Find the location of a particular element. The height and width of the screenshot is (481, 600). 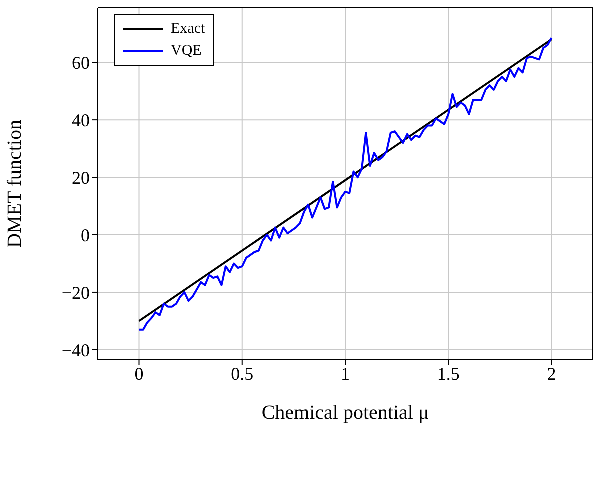

y-tick-label: 20 is located at coordinates (81, 178).